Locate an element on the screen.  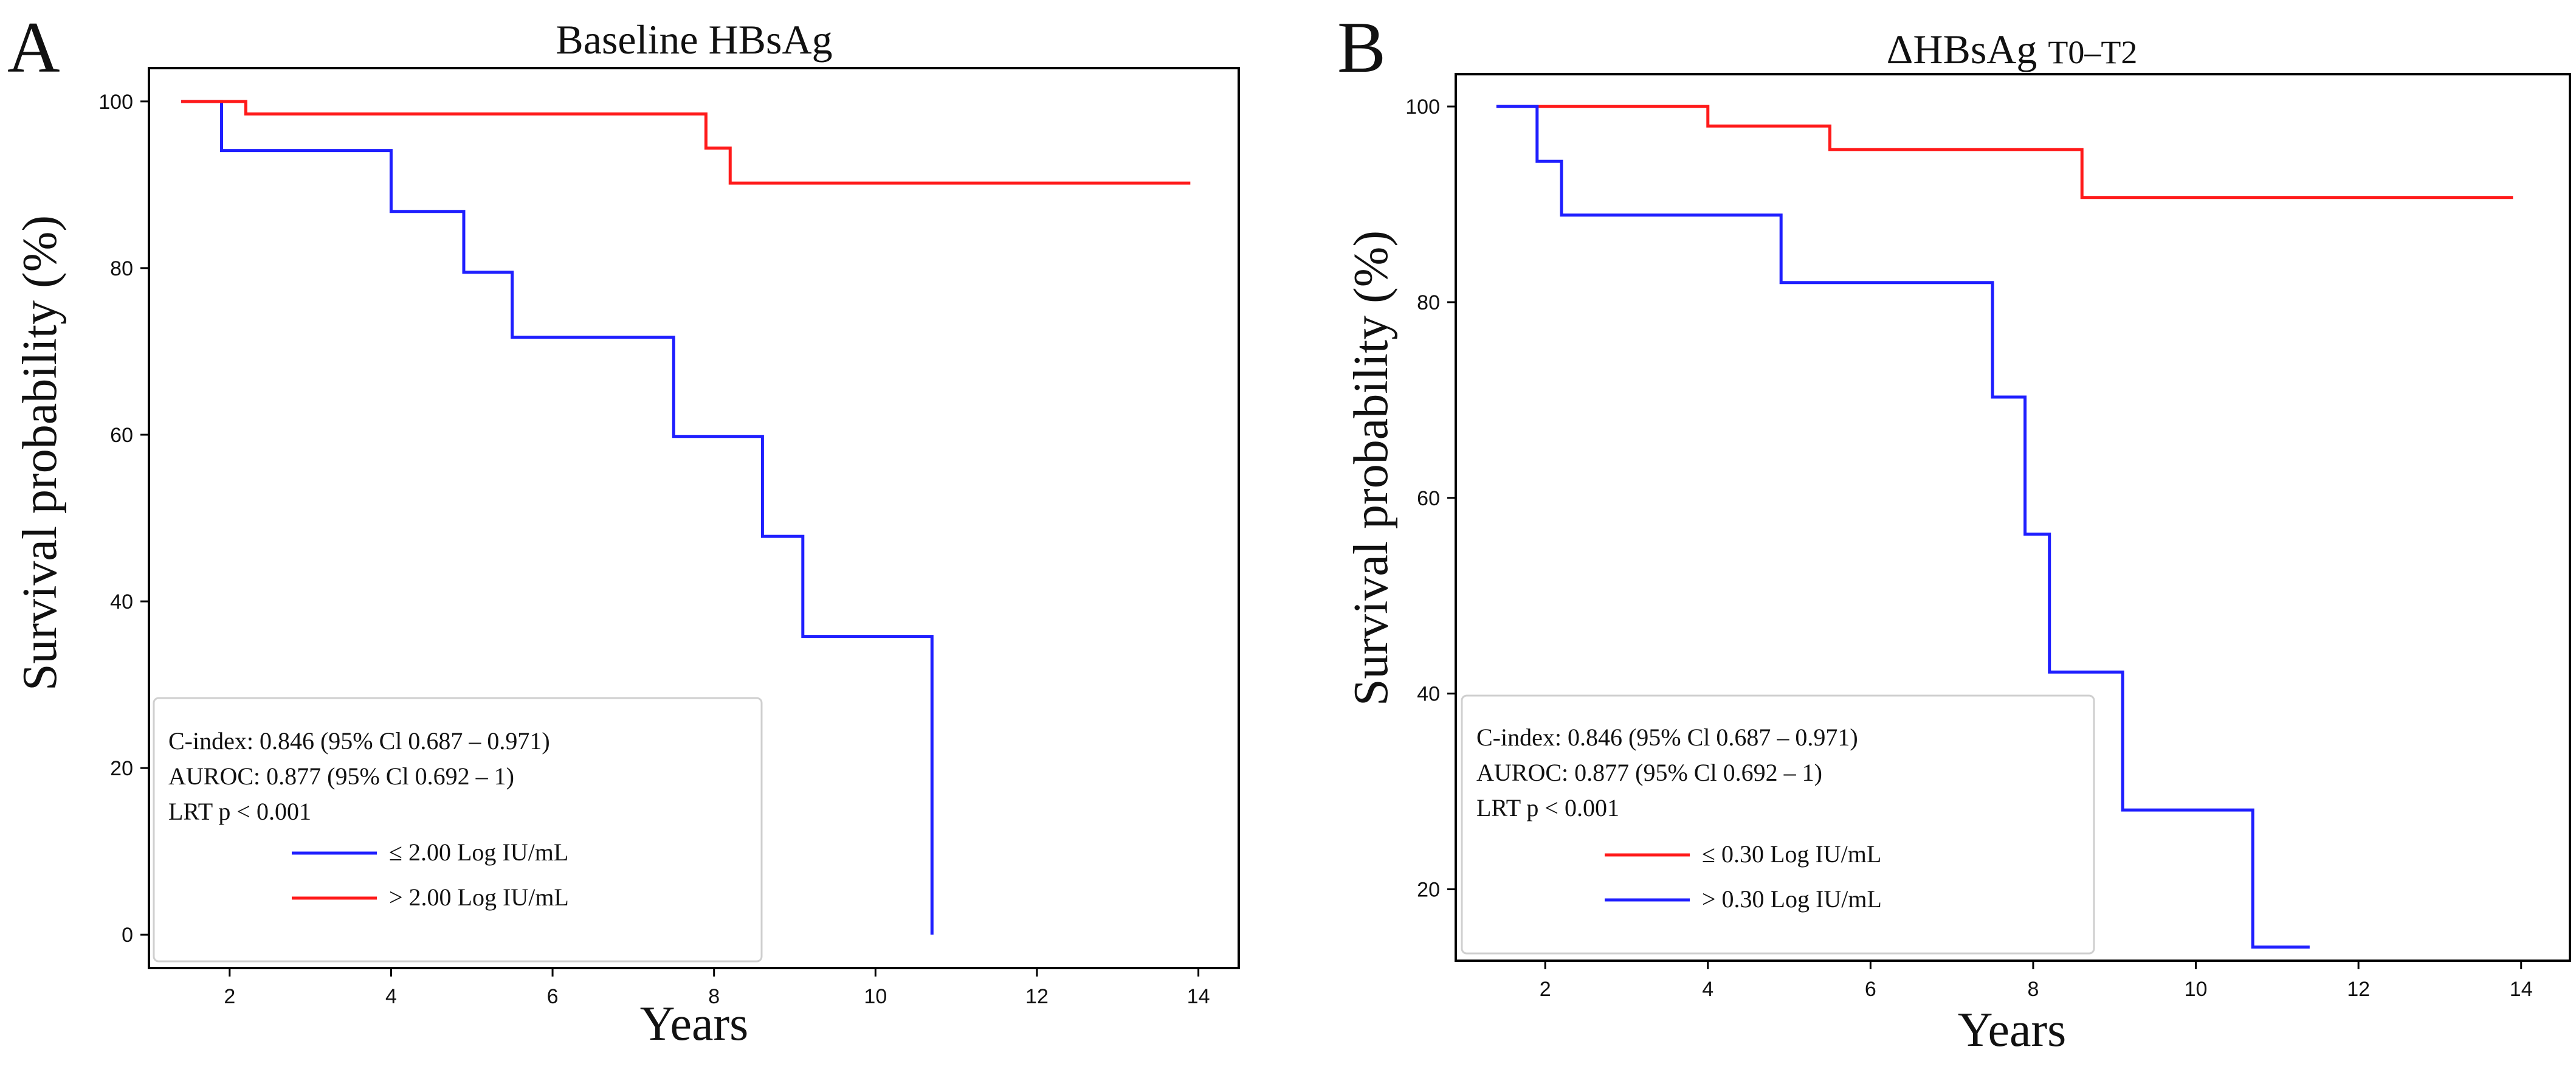
panel-b-title-sub: T0–T2 is located at coordinates (2092, 52).